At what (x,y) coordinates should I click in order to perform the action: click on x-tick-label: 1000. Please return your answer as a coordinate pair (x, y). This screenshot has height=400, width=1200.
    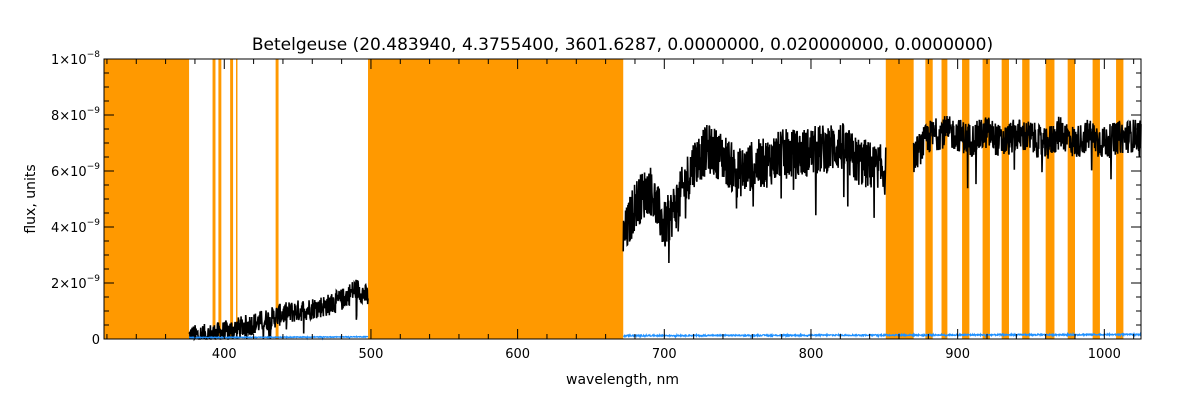
    Looking at the image, I should click on (1104, 354).